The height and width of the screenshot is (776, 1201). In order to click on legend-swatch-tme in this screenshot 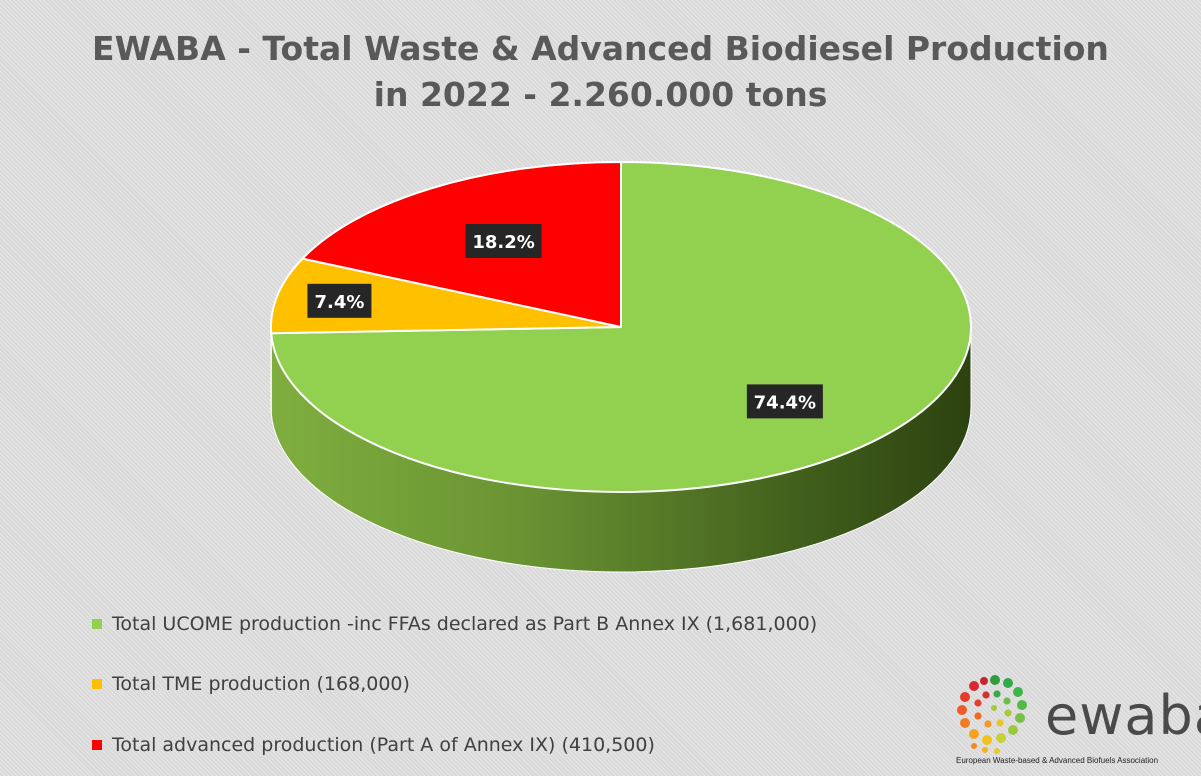, I will do `click(97, 684)`.